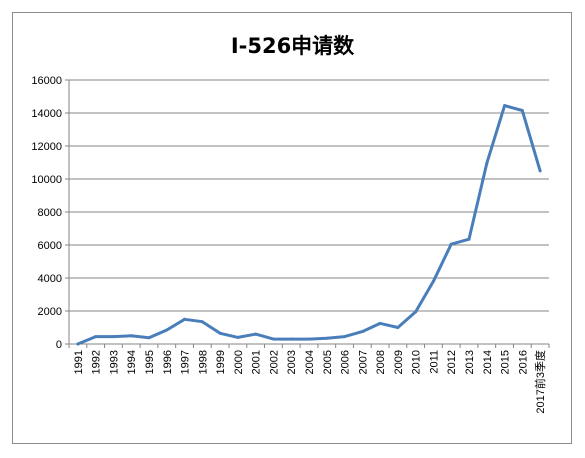 The height and width of the screenshot is (458, 585). I want to click on x-tick-label: 2001, so click(257, 362).